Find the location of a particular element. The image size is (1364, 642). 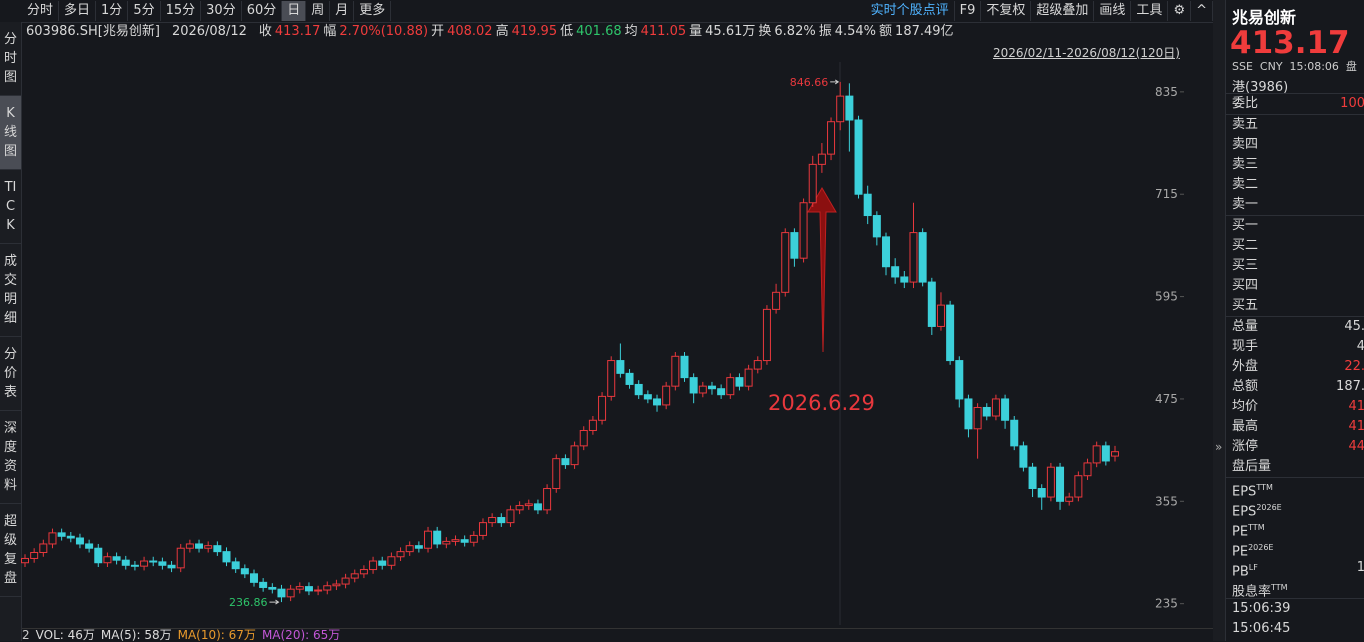

row-label: 盘后量 is located at coordinates (1252, 466).